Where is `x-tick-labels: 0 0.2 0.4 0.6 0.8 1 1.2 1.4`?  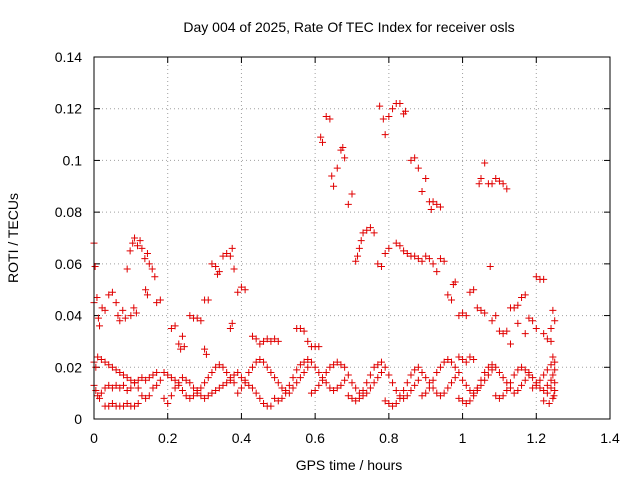 x-tick-labels: 0 0.2 0.4 0.6 0.8 1 1.2 1.4 is located at coordinates (355, 438).